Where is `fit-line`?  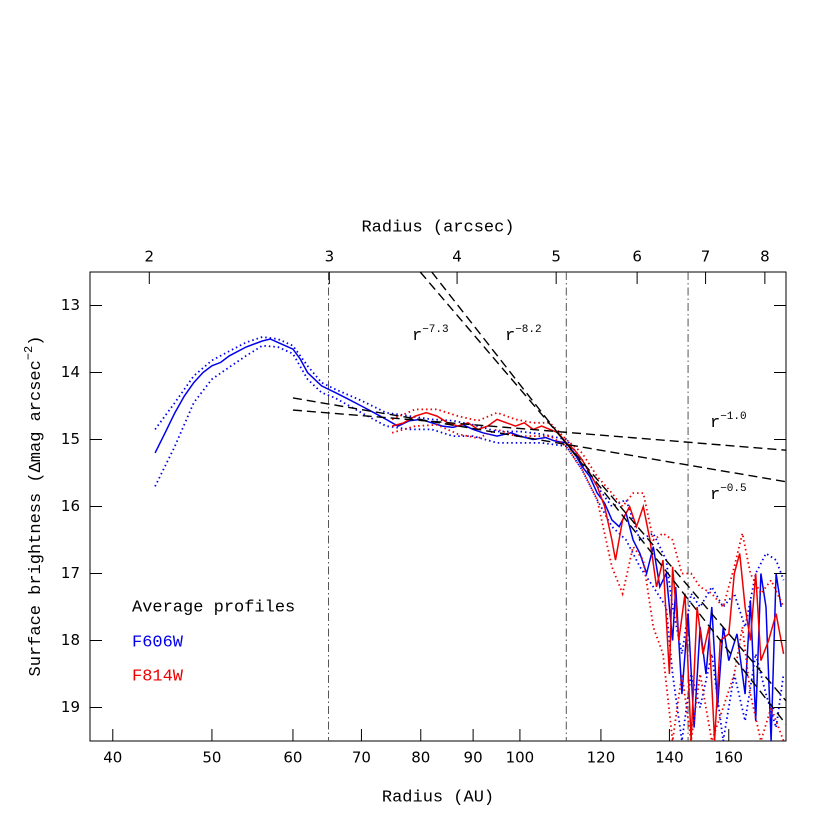
fit-line is located at coordinates (539, 430).